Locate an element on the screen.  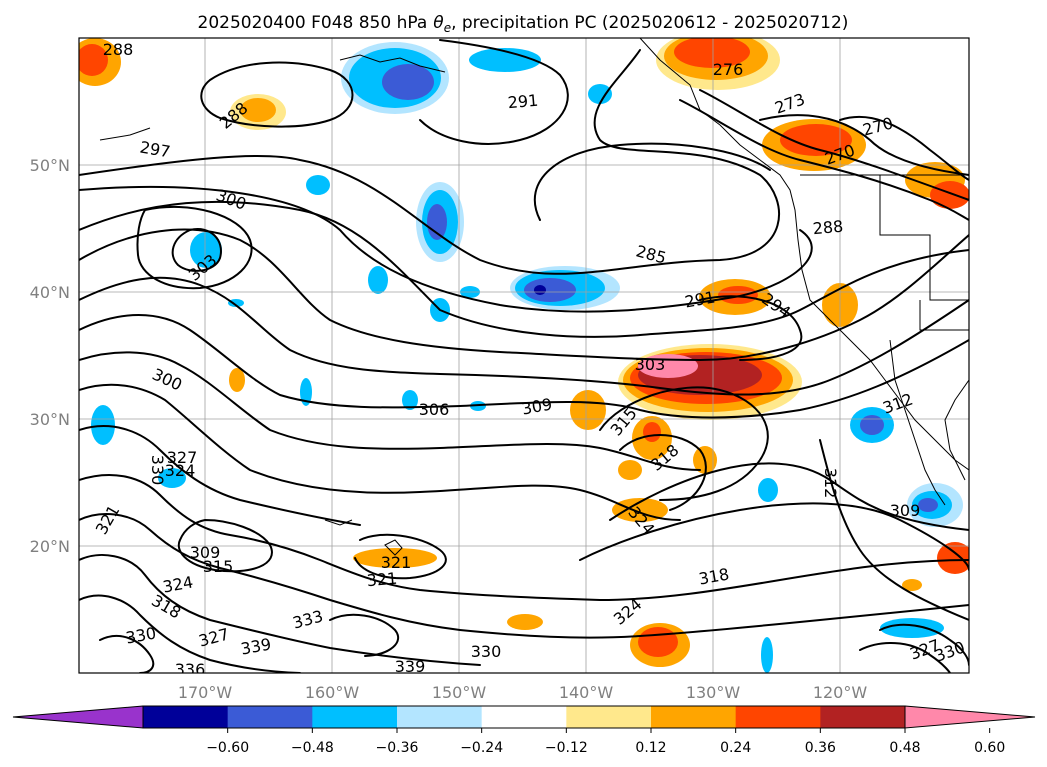
colorbar-frame is located at coordinates (524, 717).